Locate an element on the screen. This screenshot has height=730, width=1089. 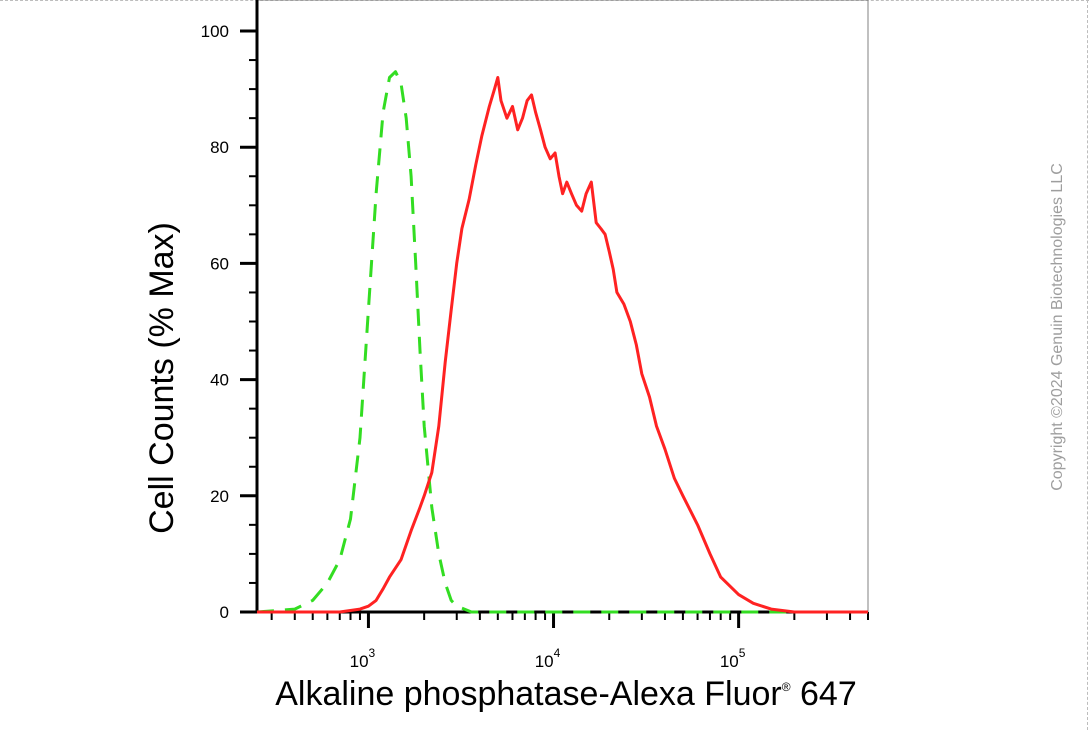
x-tick-label: 10⁵ is located at coordinates (733, 658).